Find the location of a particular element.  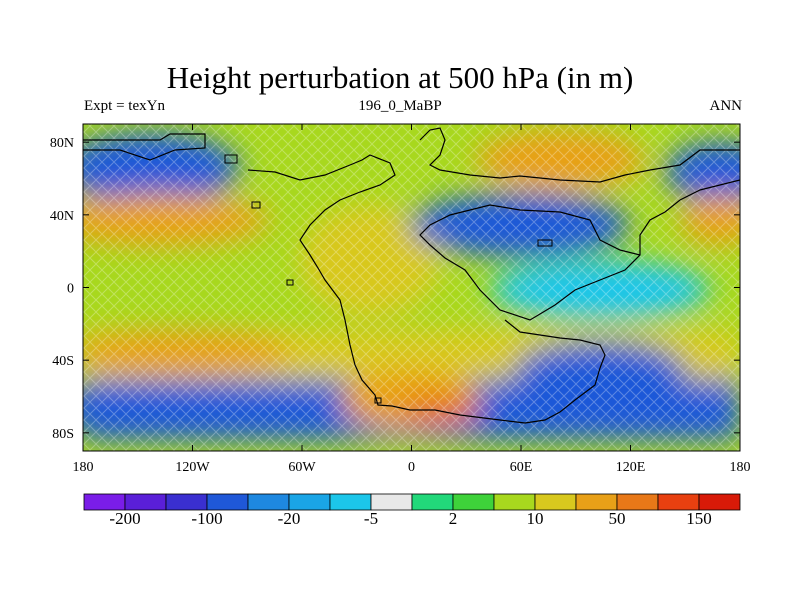

chart-title: Height perturbation at 500 hPa (in m) is located at coordinates (400, 77).